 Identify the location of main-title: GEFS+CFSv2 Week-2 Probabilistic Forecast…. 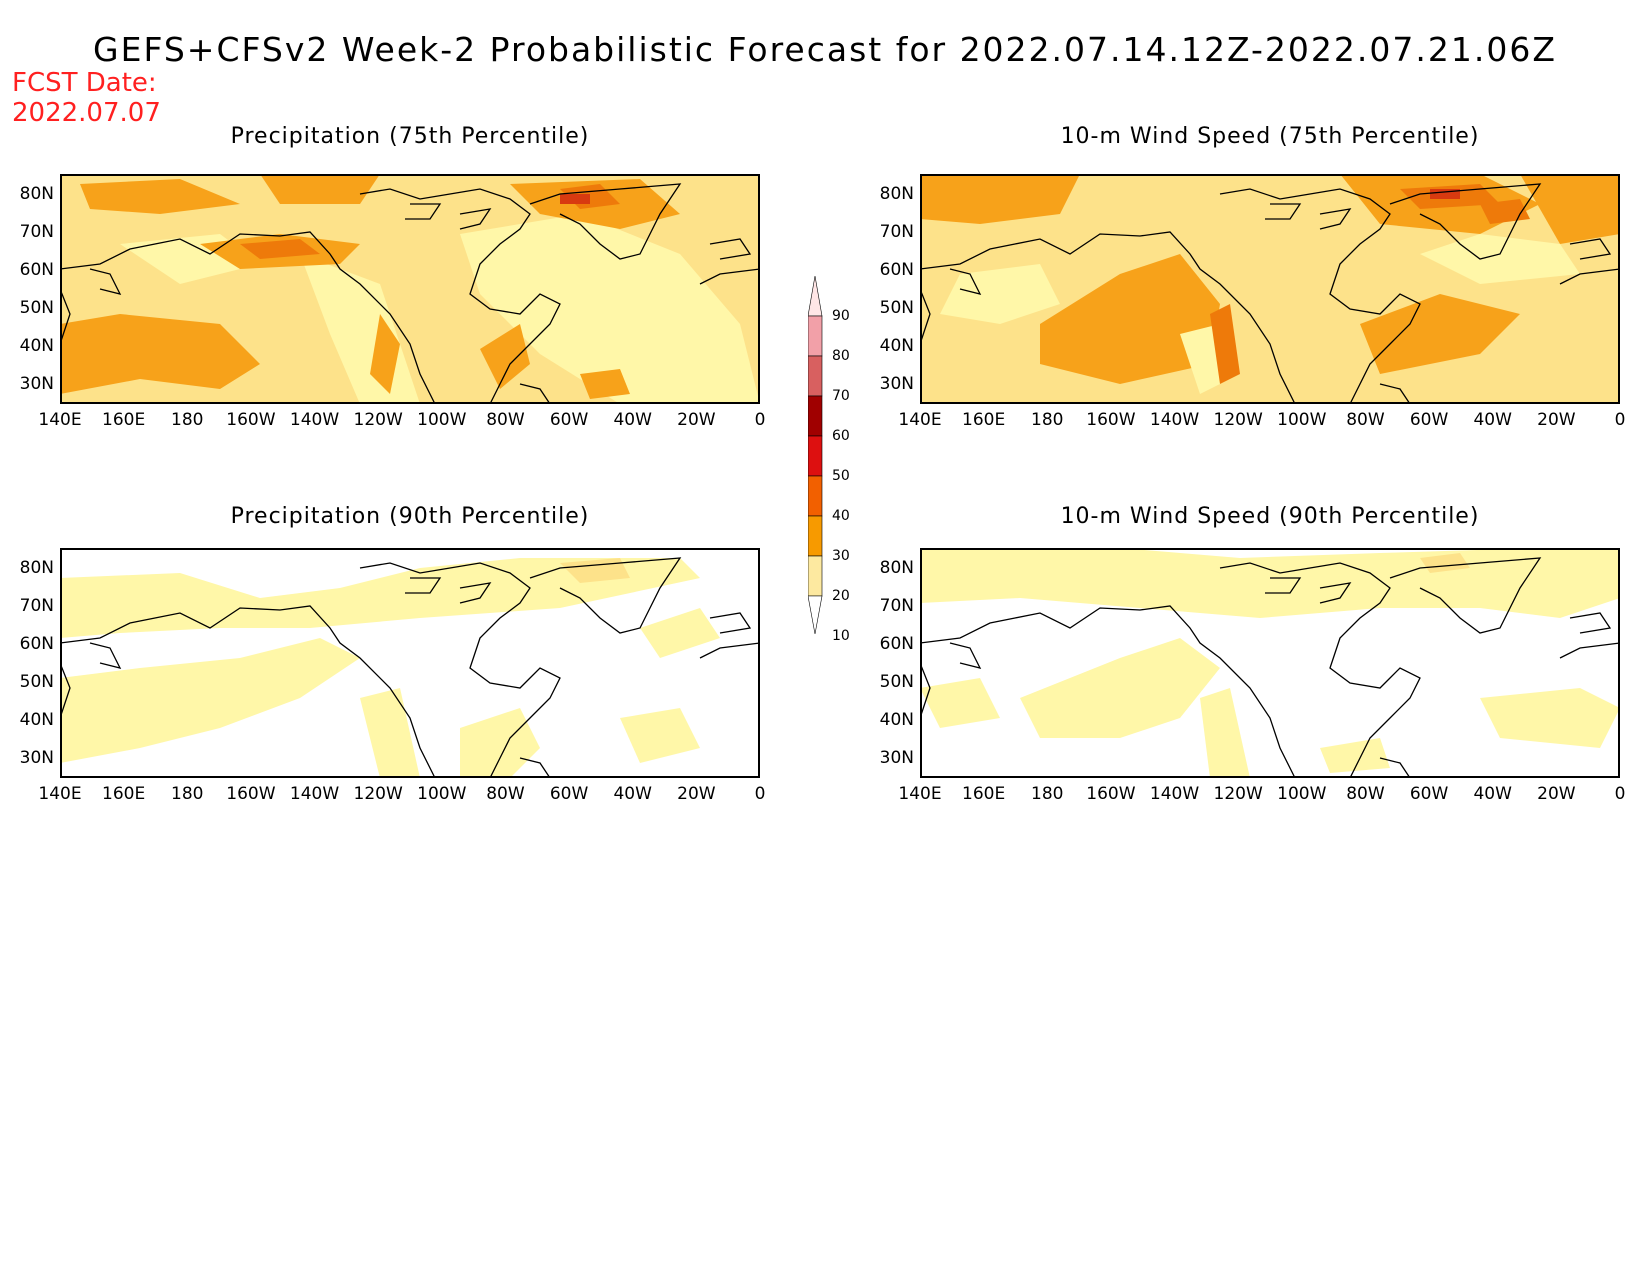
(825, 49).